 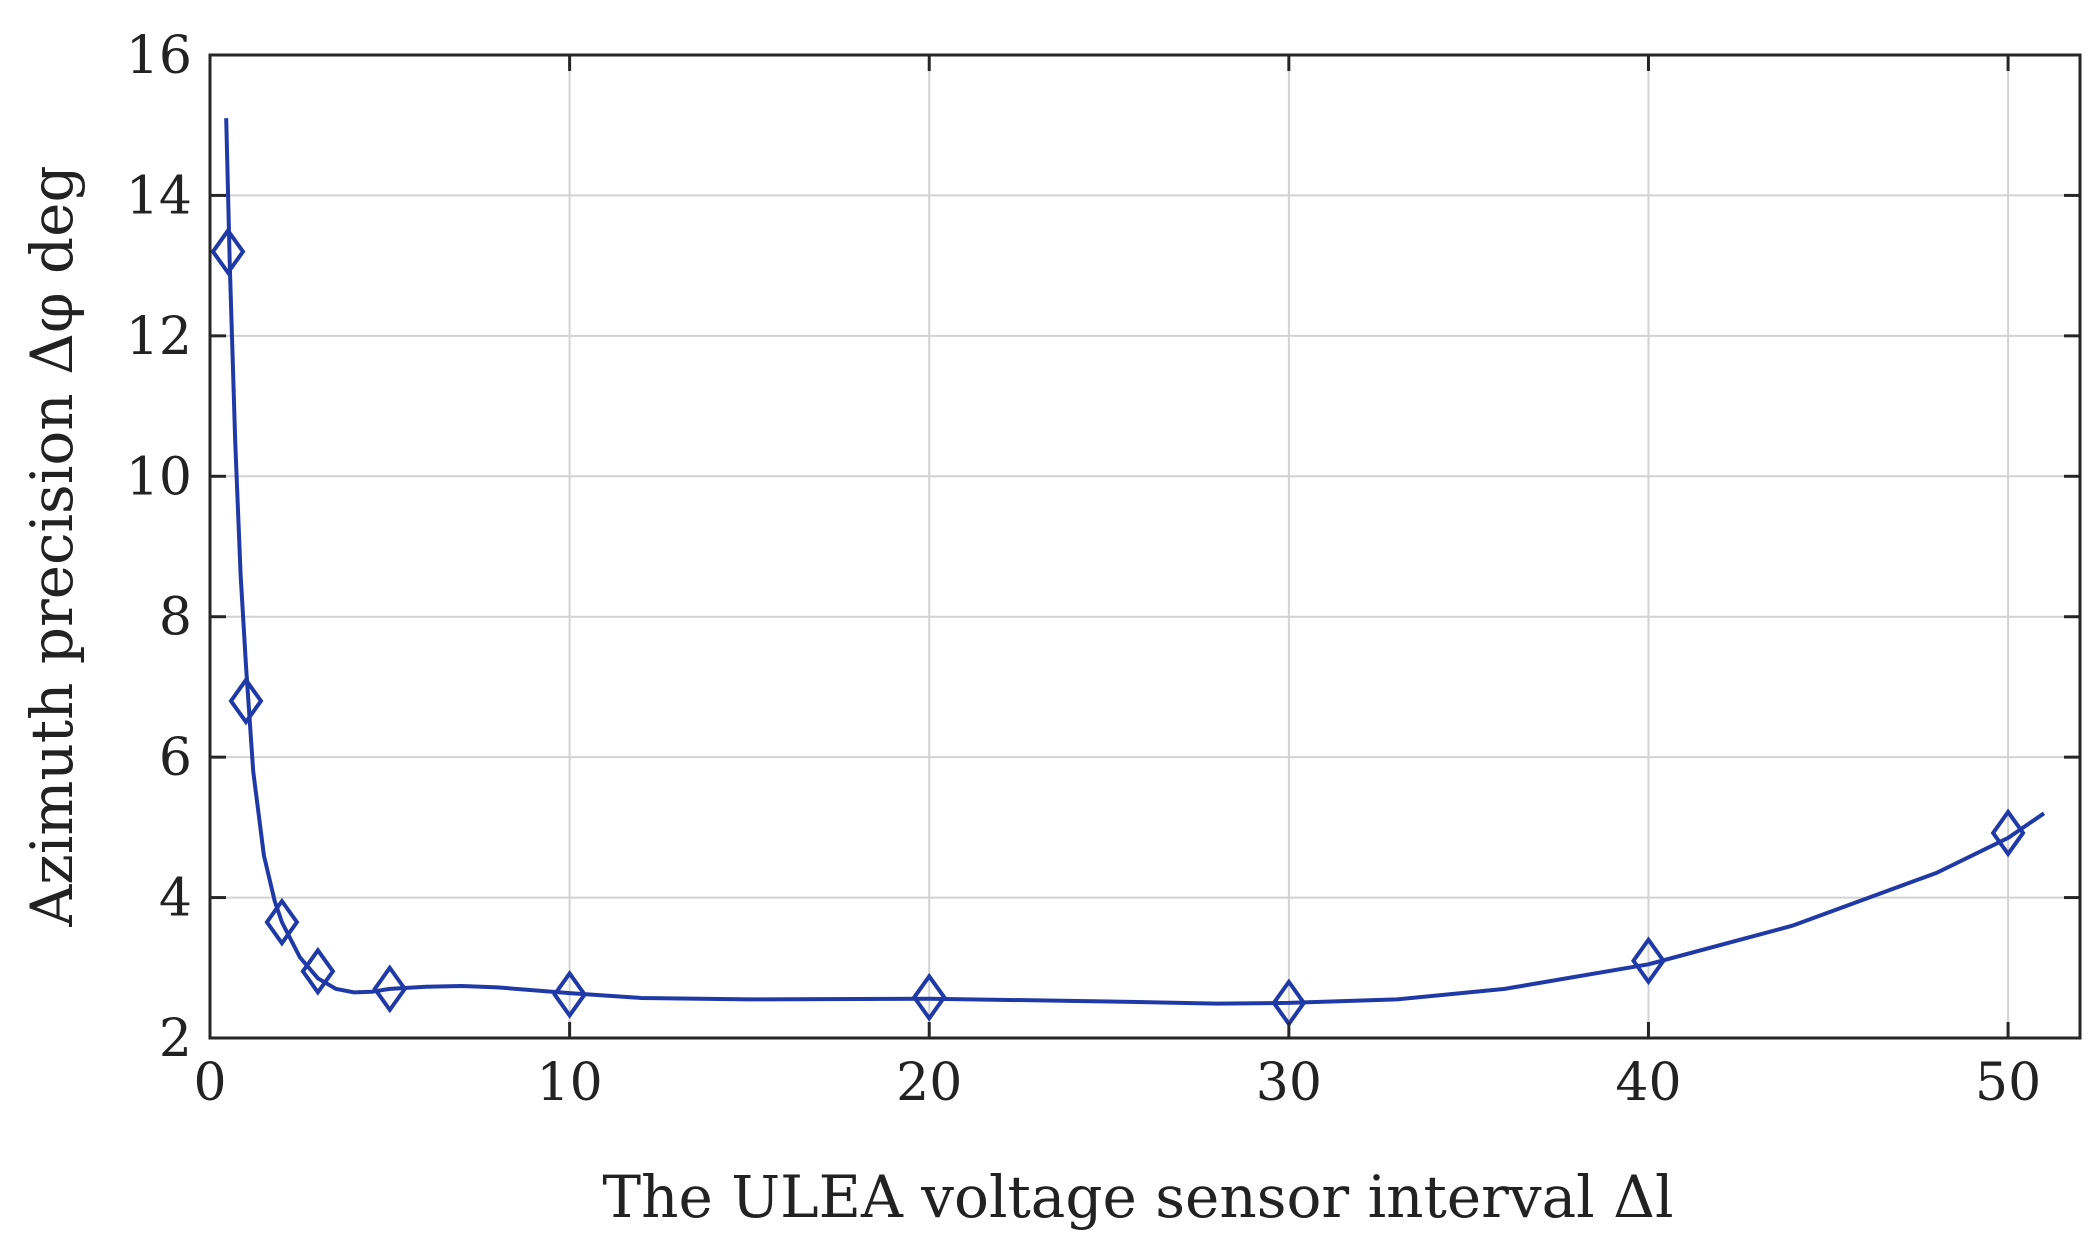 I want to click on x-axis-title: The ULEA voltage sensor interval Δl, so click(x=1137, y=1197).